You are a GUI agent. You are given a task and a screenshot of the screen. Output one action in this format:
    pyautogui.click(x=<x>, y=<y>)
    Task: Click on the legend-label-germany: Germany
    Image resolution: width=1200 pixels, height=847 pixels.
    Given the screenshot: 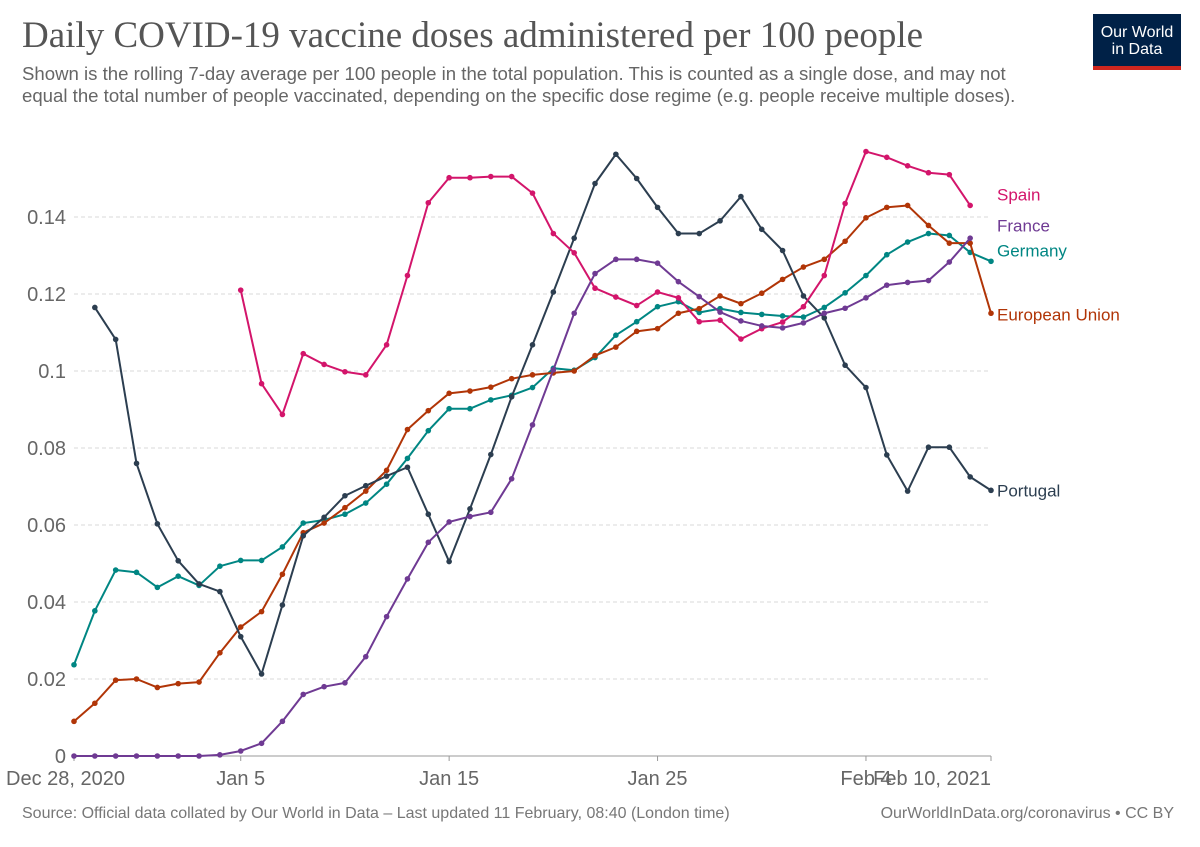 What is the action you would take?
    pyautogui.click(x=1032, y=250)
    